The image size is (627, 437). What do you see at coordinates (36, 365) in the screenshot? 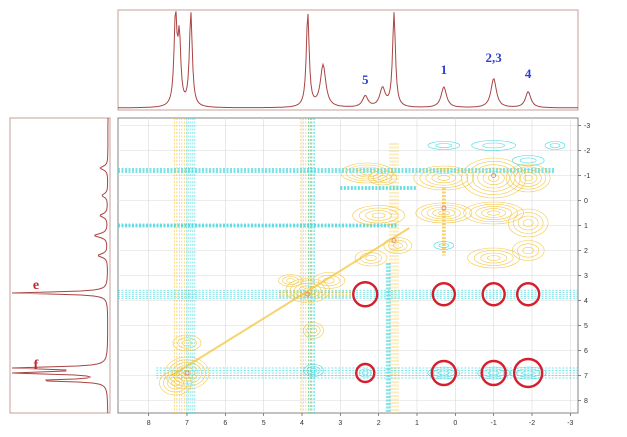
I see `projection-label: f` at bounding box center [36, 365].